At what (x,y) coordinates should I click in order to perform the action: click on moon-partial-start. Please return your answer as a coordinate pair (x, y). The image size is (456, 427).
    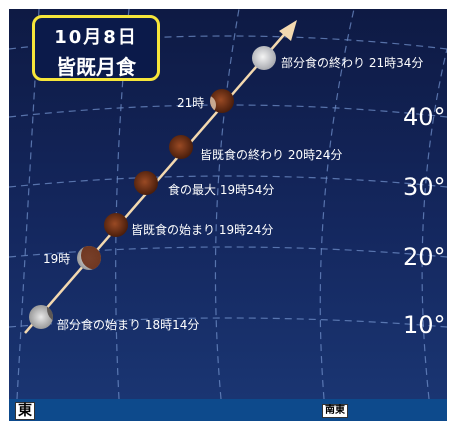
    Looking at the image, I should click on (41, 317).